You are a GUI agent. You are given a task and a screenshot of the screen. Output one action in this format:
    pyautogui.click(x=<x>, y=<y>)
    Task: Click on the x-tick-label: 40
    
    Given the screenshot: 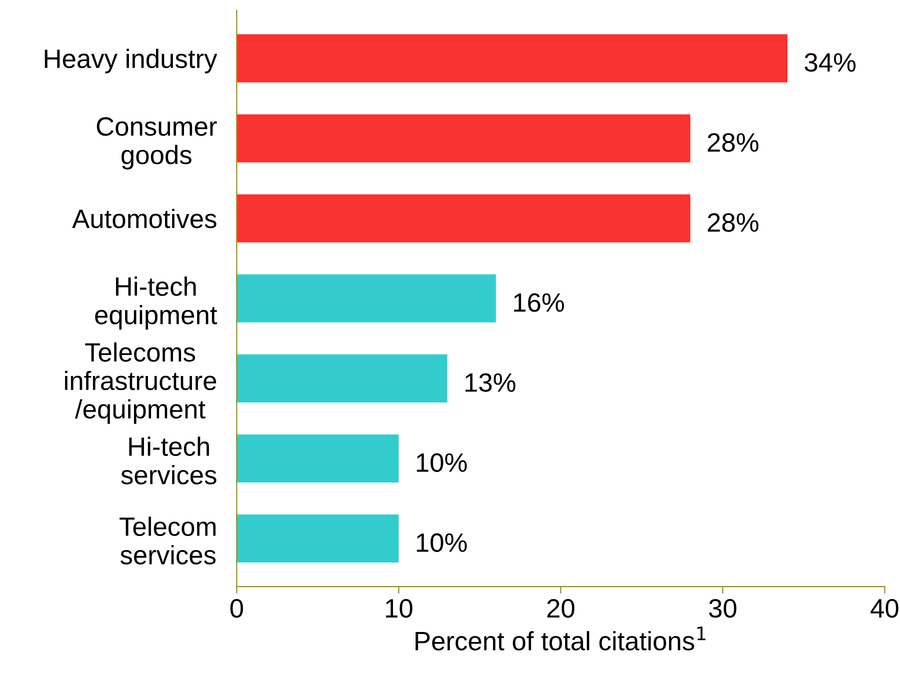 What is the action you would take?
    pyautogui.click(x=884, y=608)
    